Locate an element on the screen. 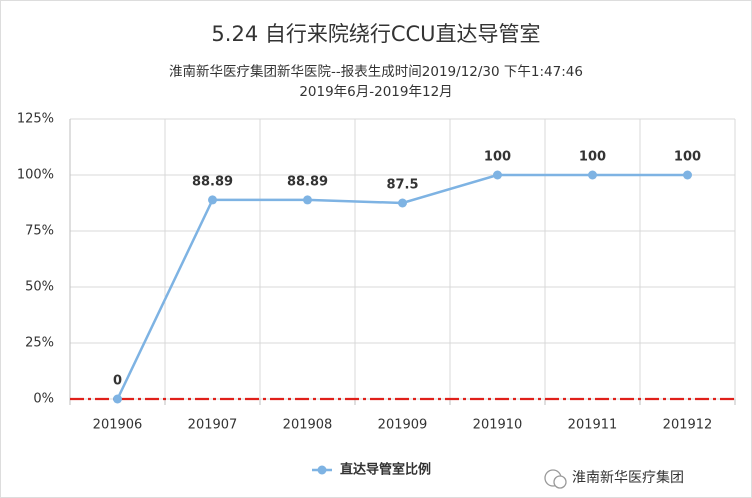 The height and width of the screenshot is (498, 752). subtitle: 淮南新华医疗集团新华医院--报表生成时间2019/12/30 下午1:47:46 is located at coordinates (376, 72).